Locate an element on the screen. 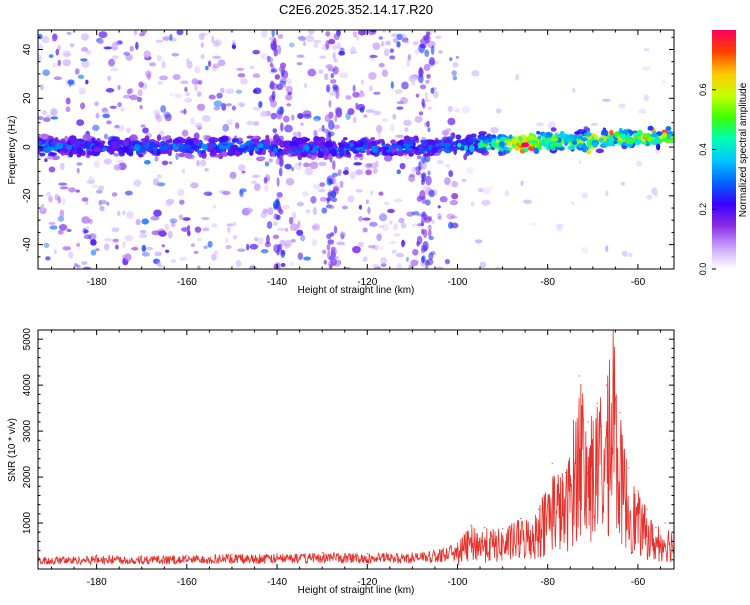 The image size is (750, 605). y-tick-label: 1000 is located at coordinates (27, 522).